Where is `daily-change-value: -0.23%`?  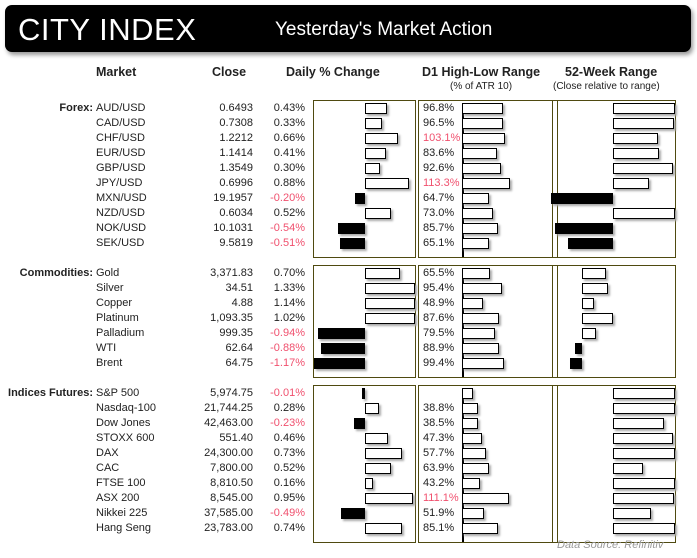 daily-change-value: -0.23% is located at coordinates (287, 423).